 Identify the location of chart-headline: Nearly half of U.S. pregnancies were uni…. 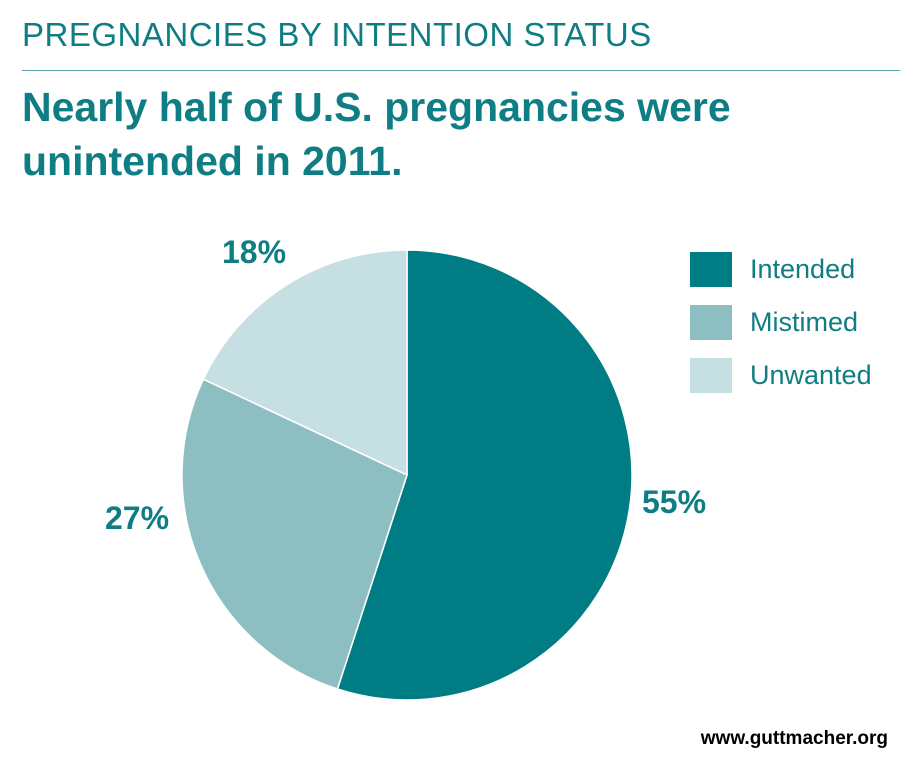
(376, 134).